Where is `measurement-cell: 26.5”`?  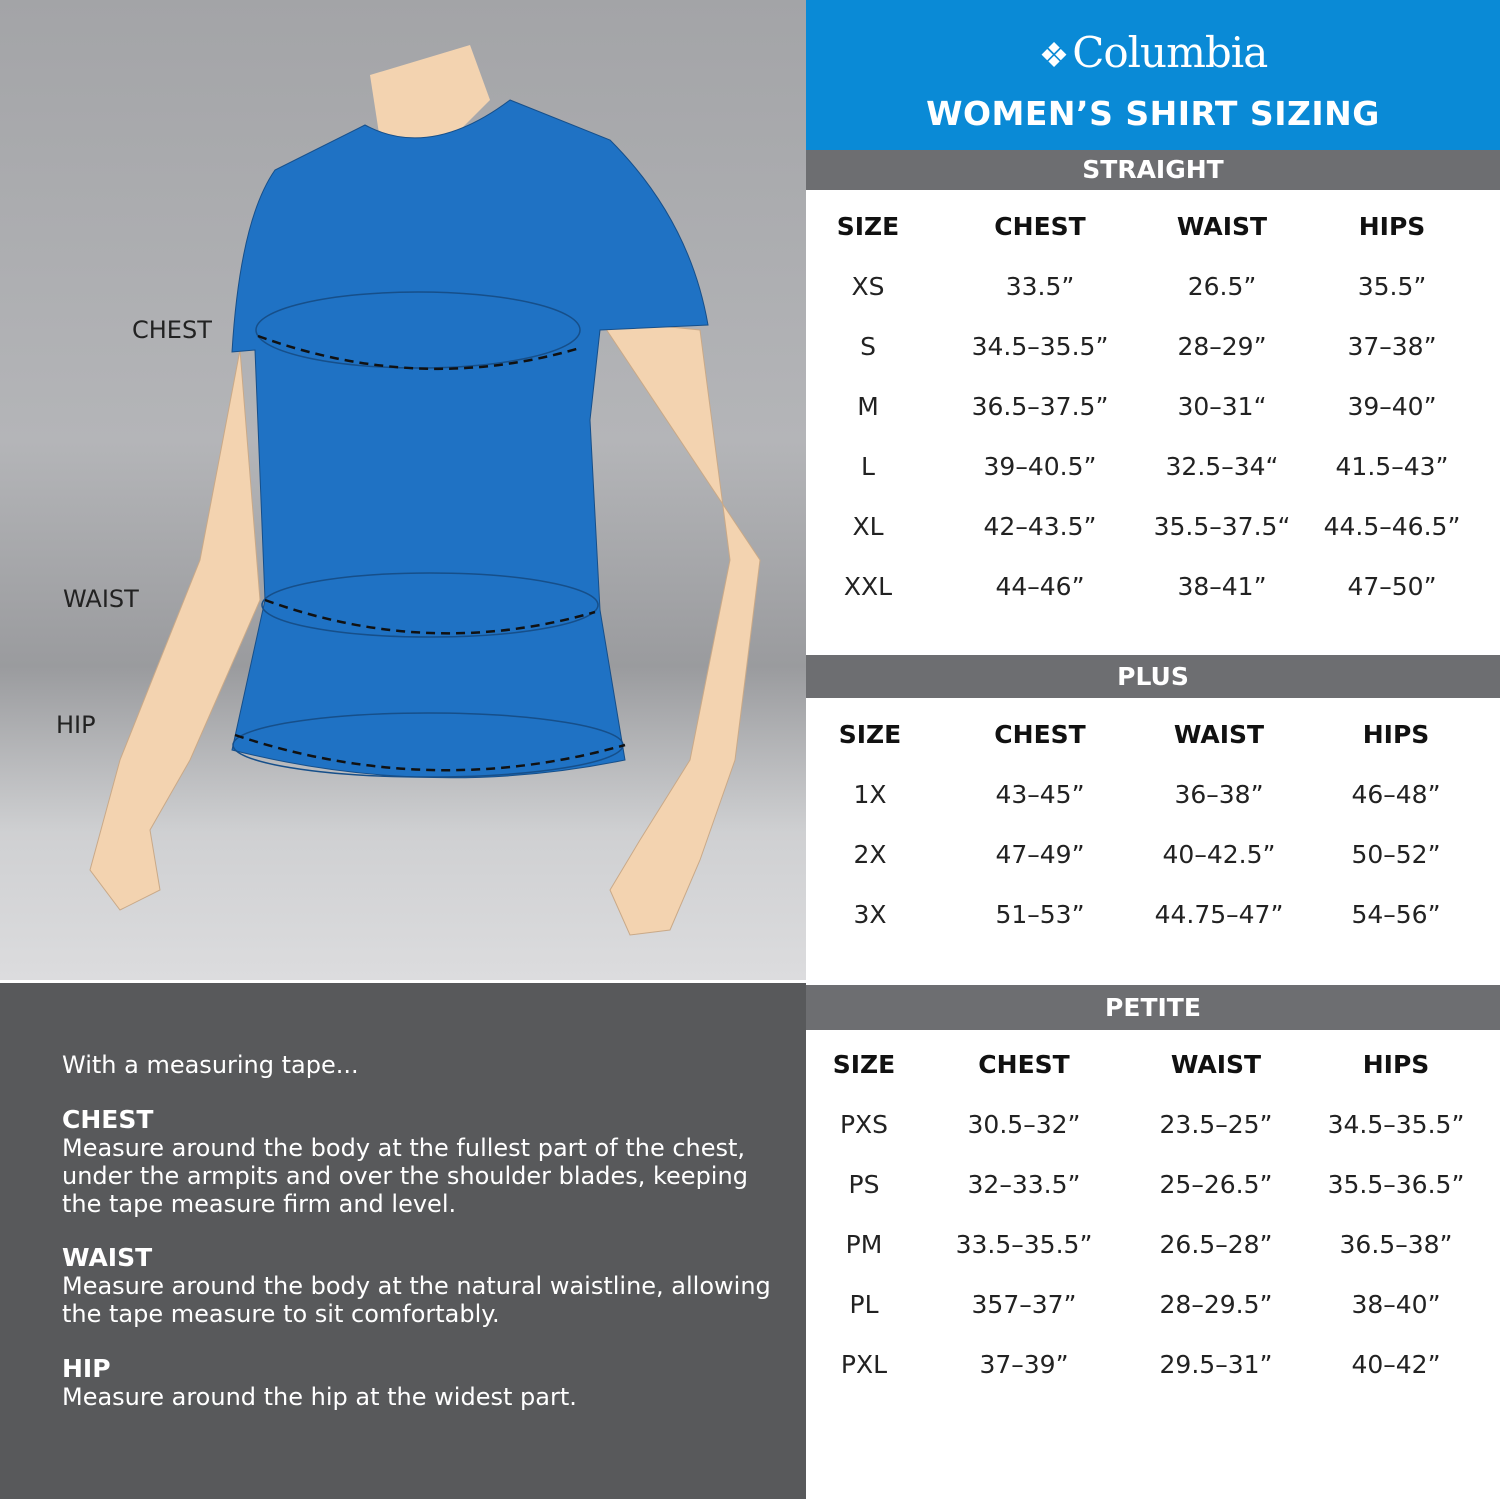
measurement-cell: 26.5” is located at coordinates (1222, 286).